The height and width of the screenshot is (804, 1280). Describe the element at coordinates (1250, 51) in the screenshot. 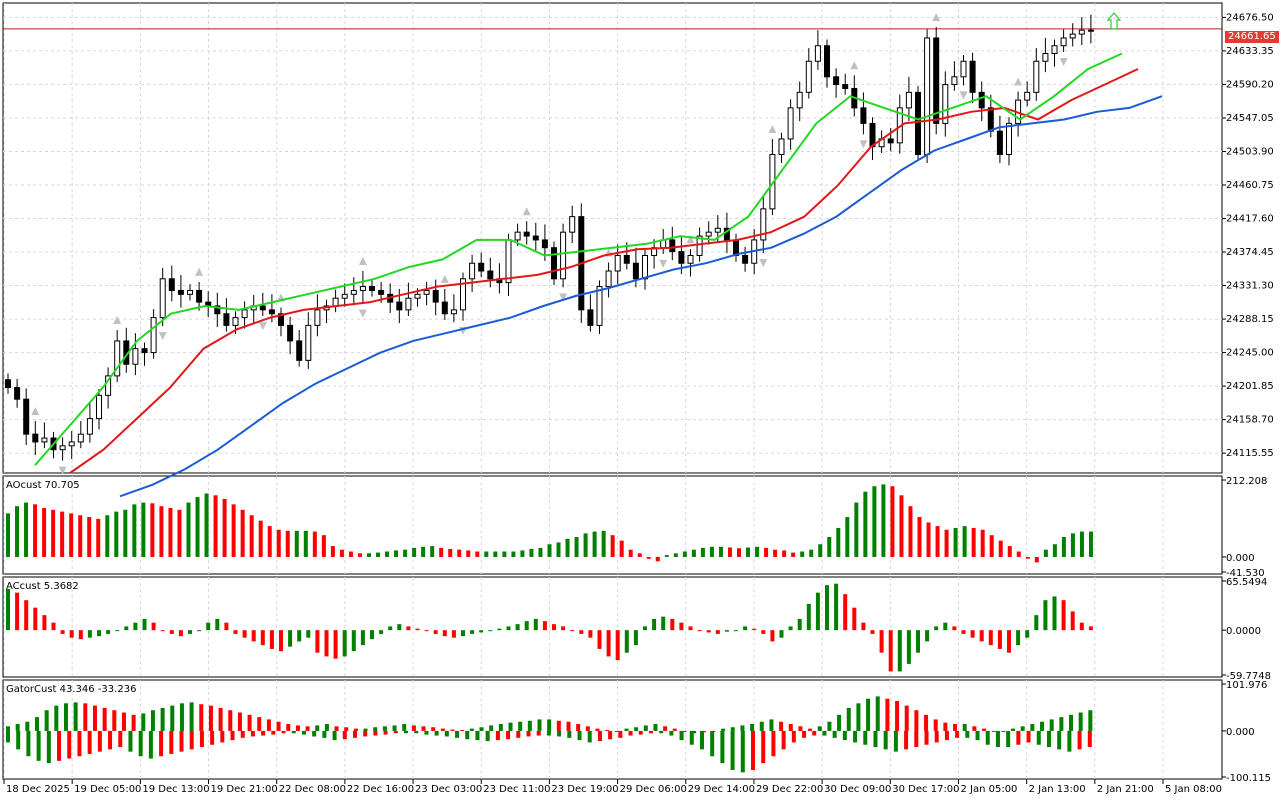

I see `y-tick-label: 24633.35` at that location.